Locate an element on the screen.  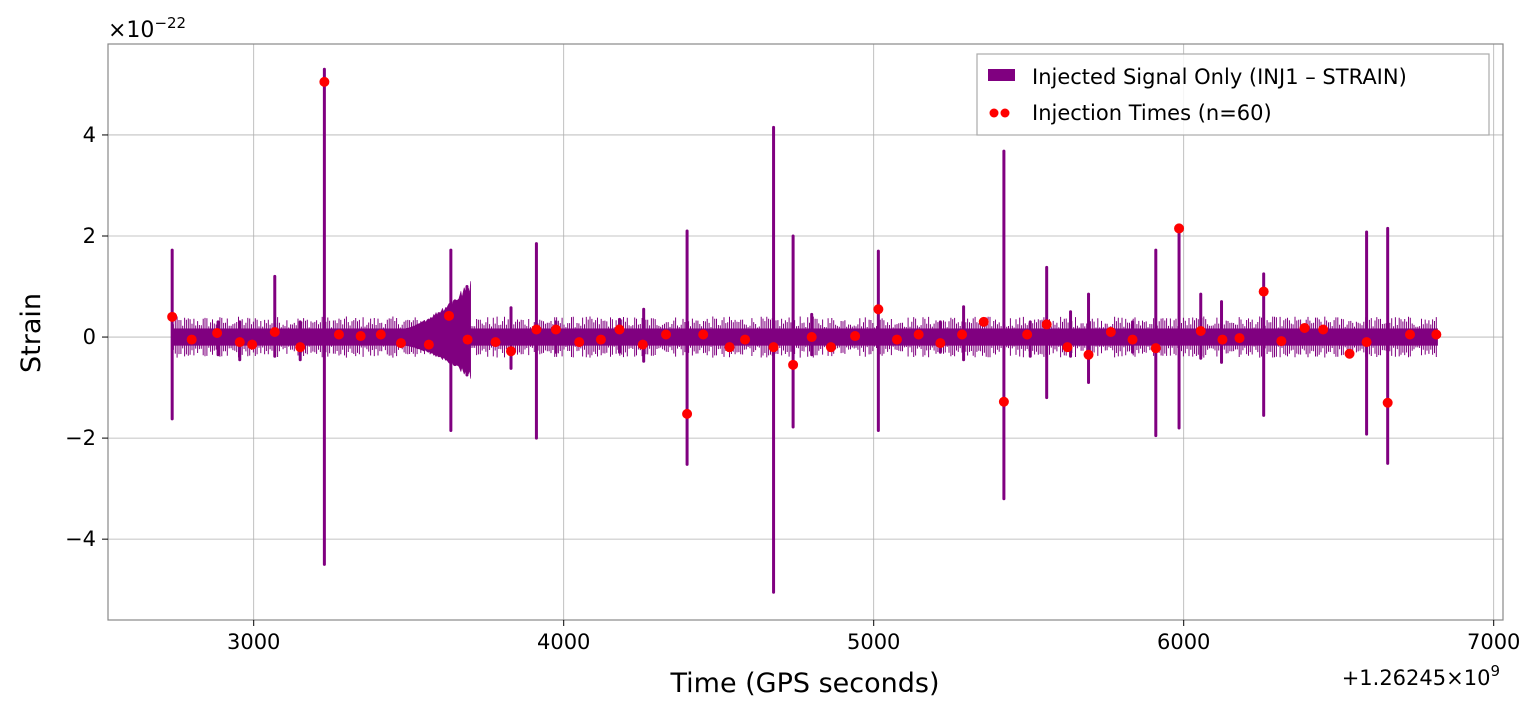
y-tick-label: 2 is located at coordinates (89, 236).